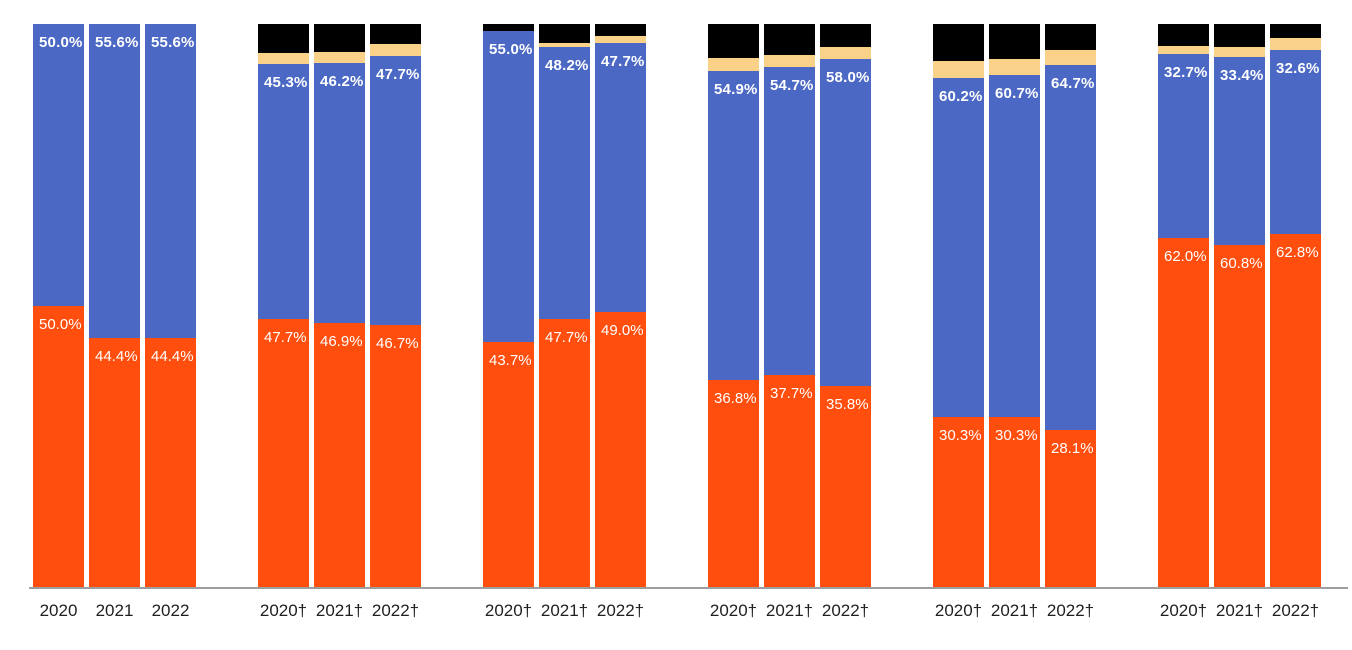  What do you see at coordinates (847, 405) in the screenshot?
I see `orange-value-label: 35.8%` at bounding box center [847, 405].